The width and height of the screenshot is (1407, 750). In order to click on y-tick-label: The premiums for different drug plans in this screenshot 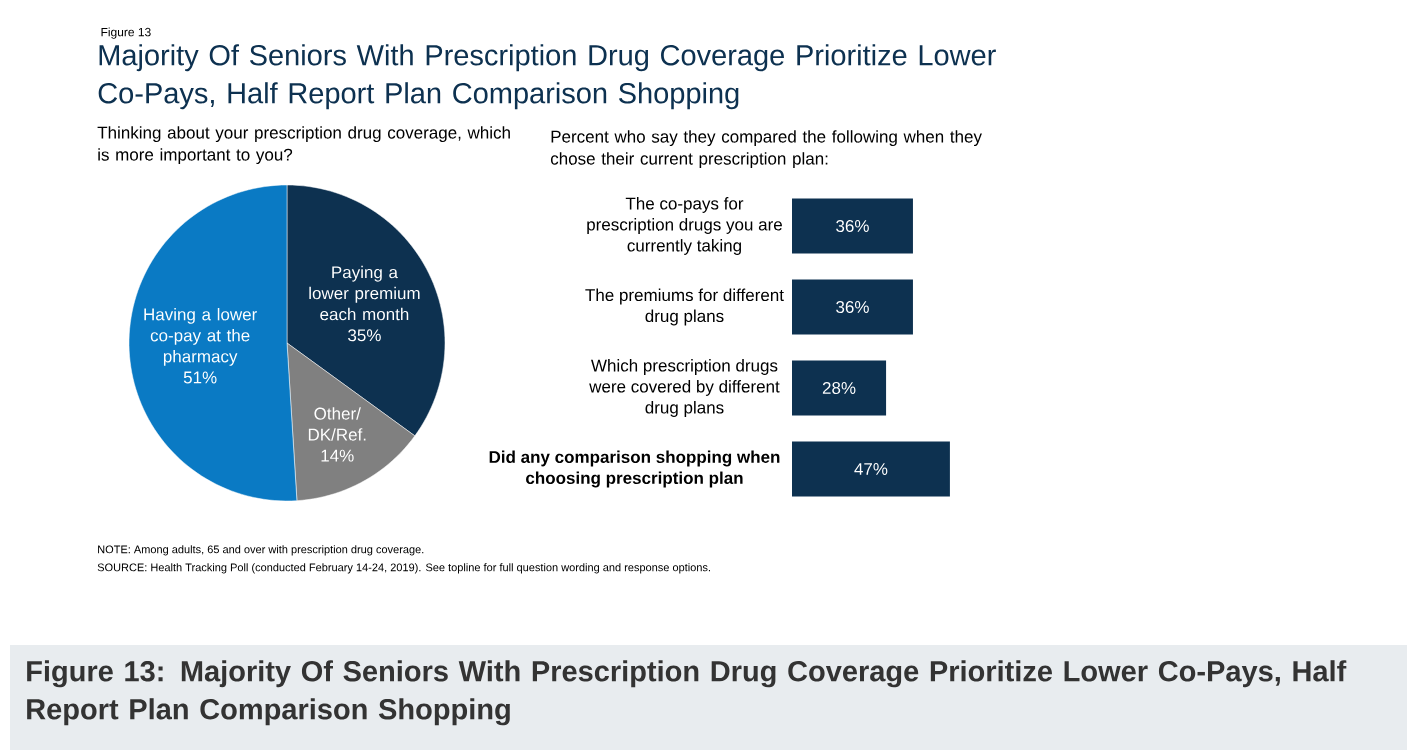, I will do `click(684, 307)`.